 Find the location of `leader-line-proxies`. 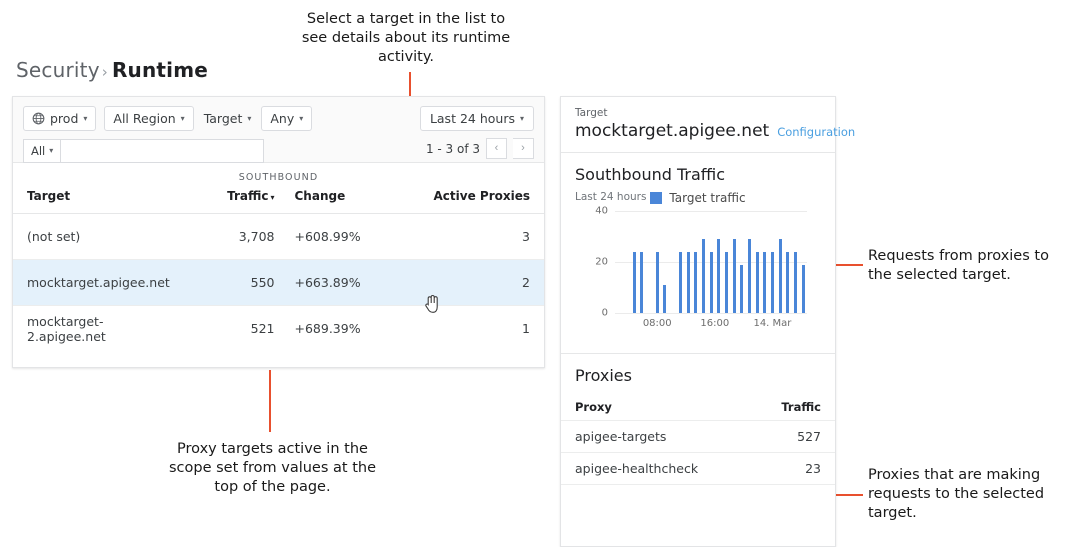

leader-line-proxies is located at coordinates (849, 495).